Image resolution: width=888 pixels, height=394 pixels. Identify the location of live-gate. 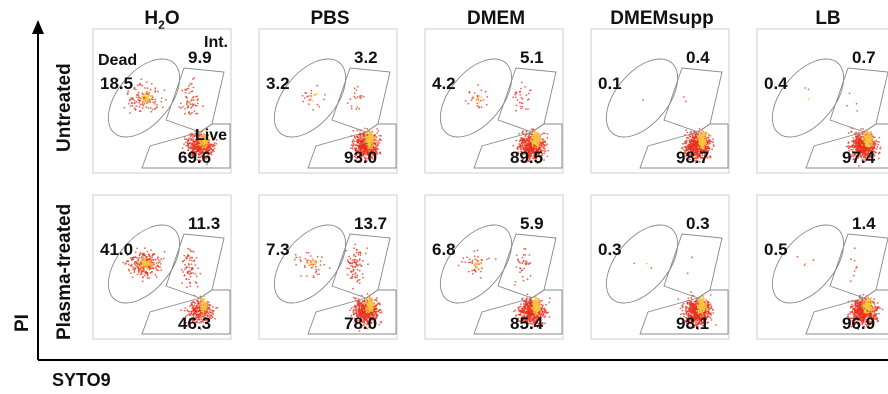
(186, 146).